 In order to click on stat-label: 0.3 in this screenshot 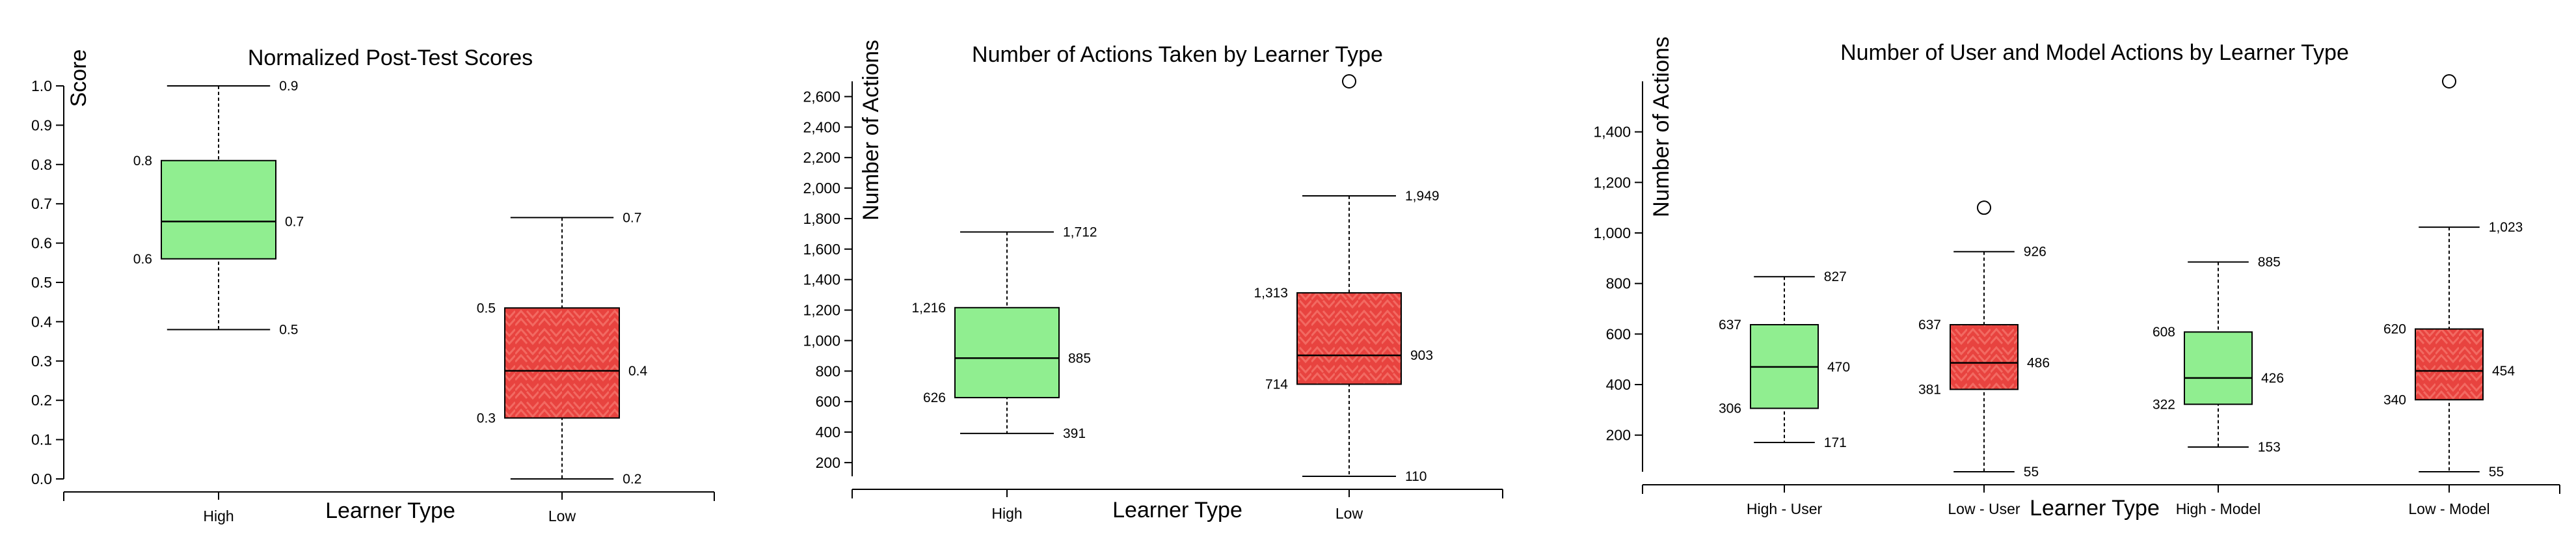, I will do `click(486, 418)`.